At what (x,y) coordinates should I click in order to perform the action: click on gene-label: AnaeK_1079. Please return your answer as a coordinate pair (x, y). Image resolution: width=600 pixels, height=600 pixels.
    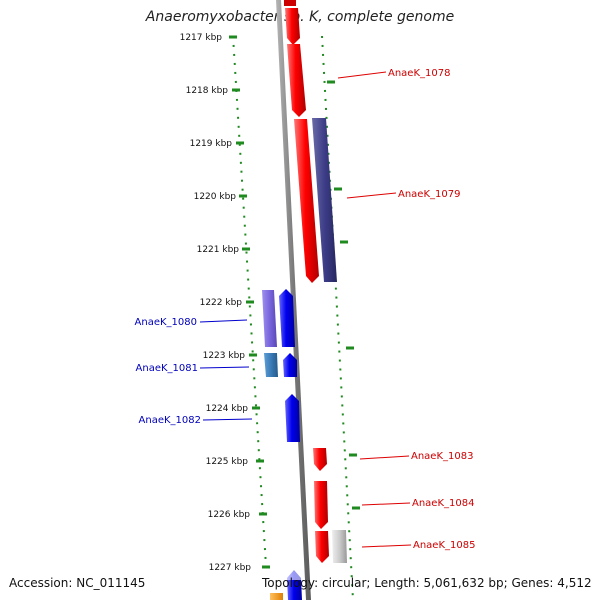
    Looking at the image, I should click on (429, 194).